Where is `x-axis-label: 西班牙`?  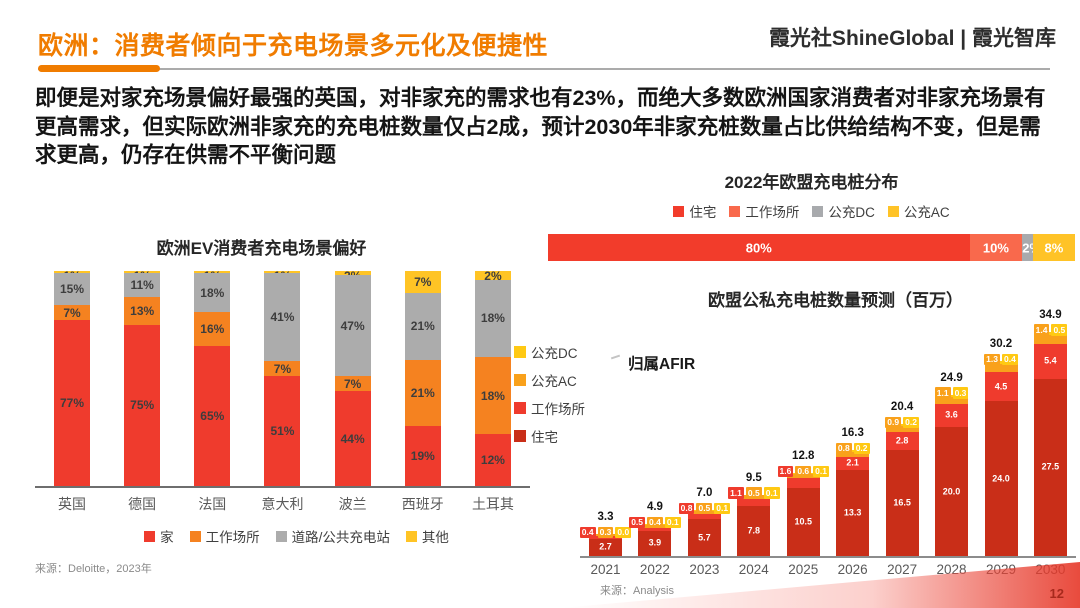
x-axis-label: 西班牙 is located at coordinates (422, 504).